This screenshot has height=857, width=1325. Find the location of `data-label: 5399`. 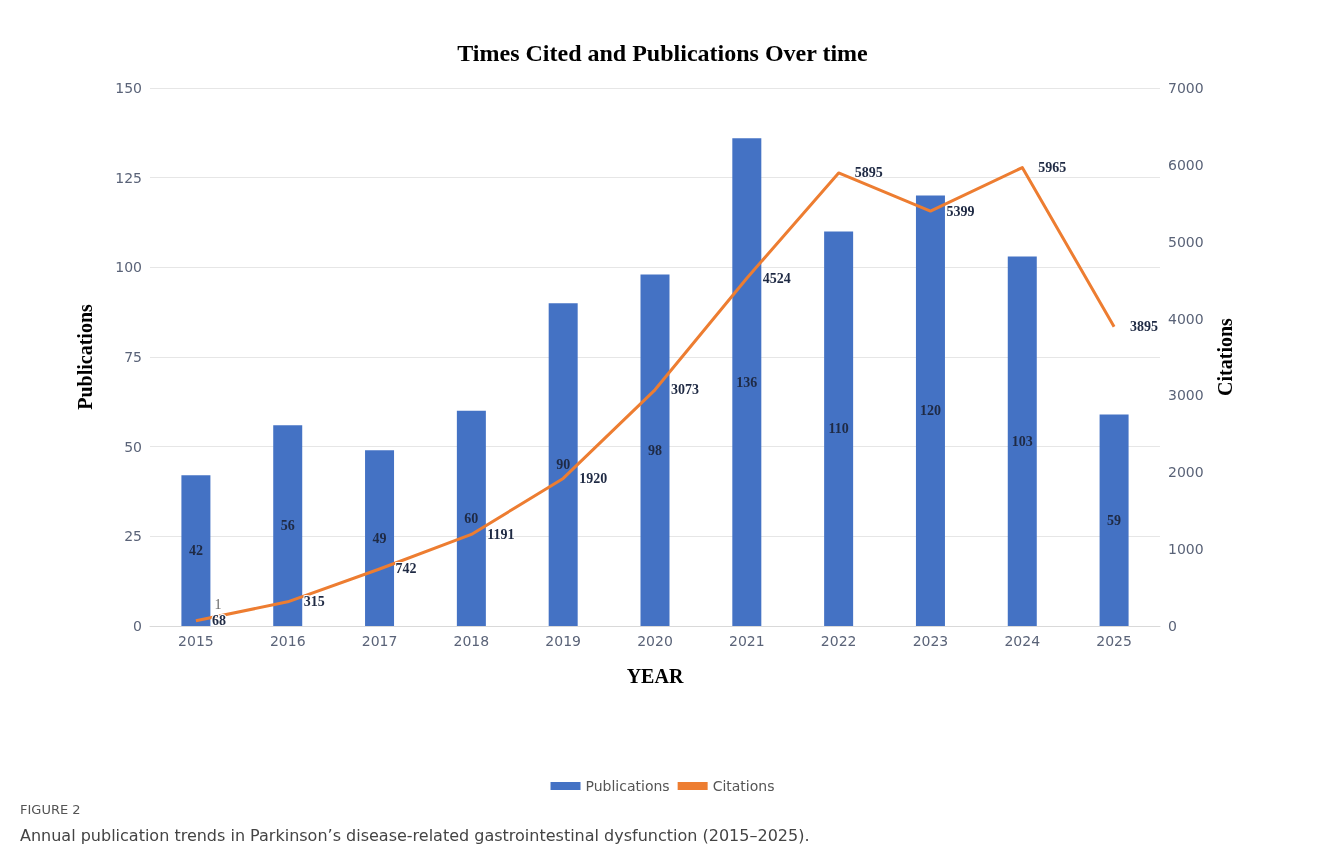

data-label: 5399 is located at coordinates (960, 211).